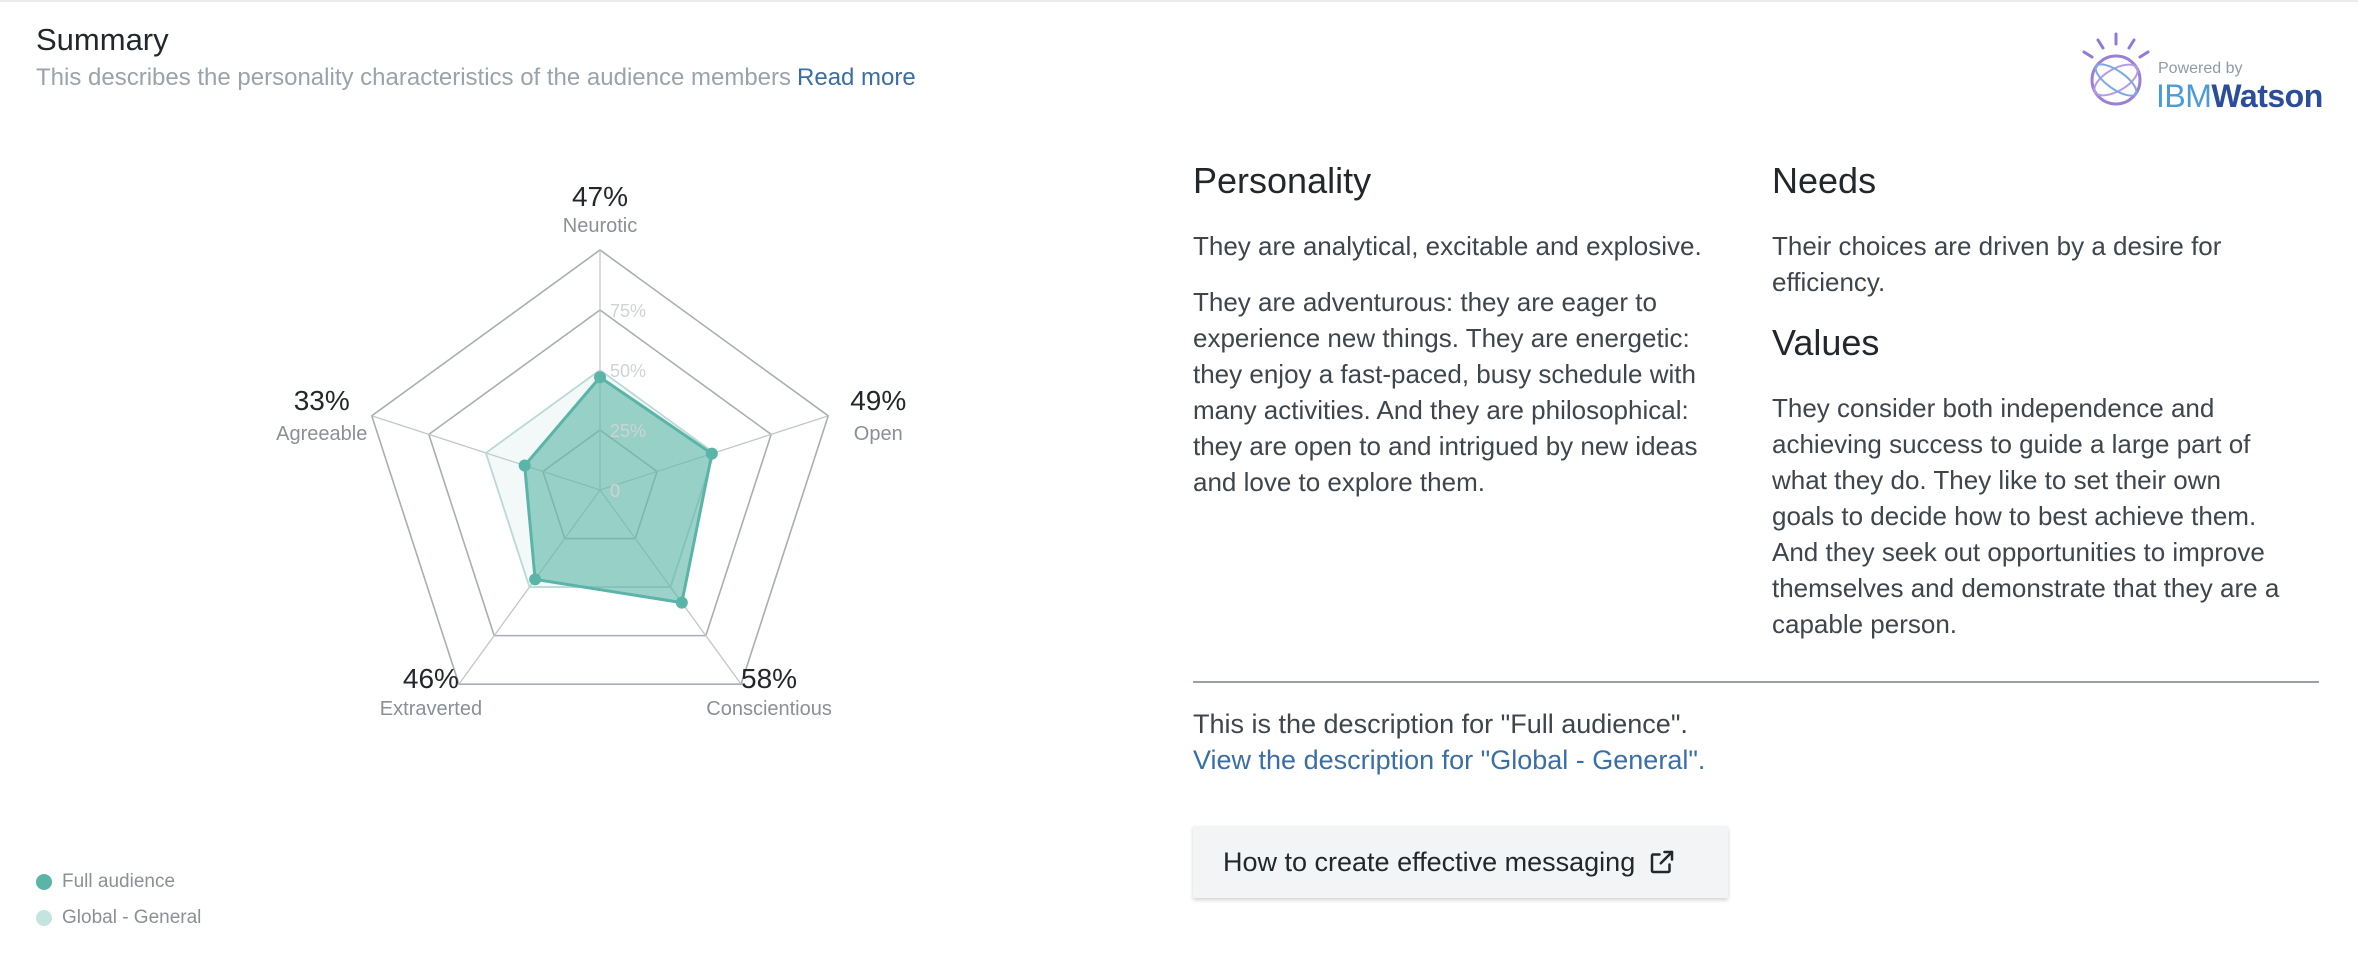  Describe the element at coordinates (1865, 624) in the screenshot. I see `text-line: capable person.` at that location.